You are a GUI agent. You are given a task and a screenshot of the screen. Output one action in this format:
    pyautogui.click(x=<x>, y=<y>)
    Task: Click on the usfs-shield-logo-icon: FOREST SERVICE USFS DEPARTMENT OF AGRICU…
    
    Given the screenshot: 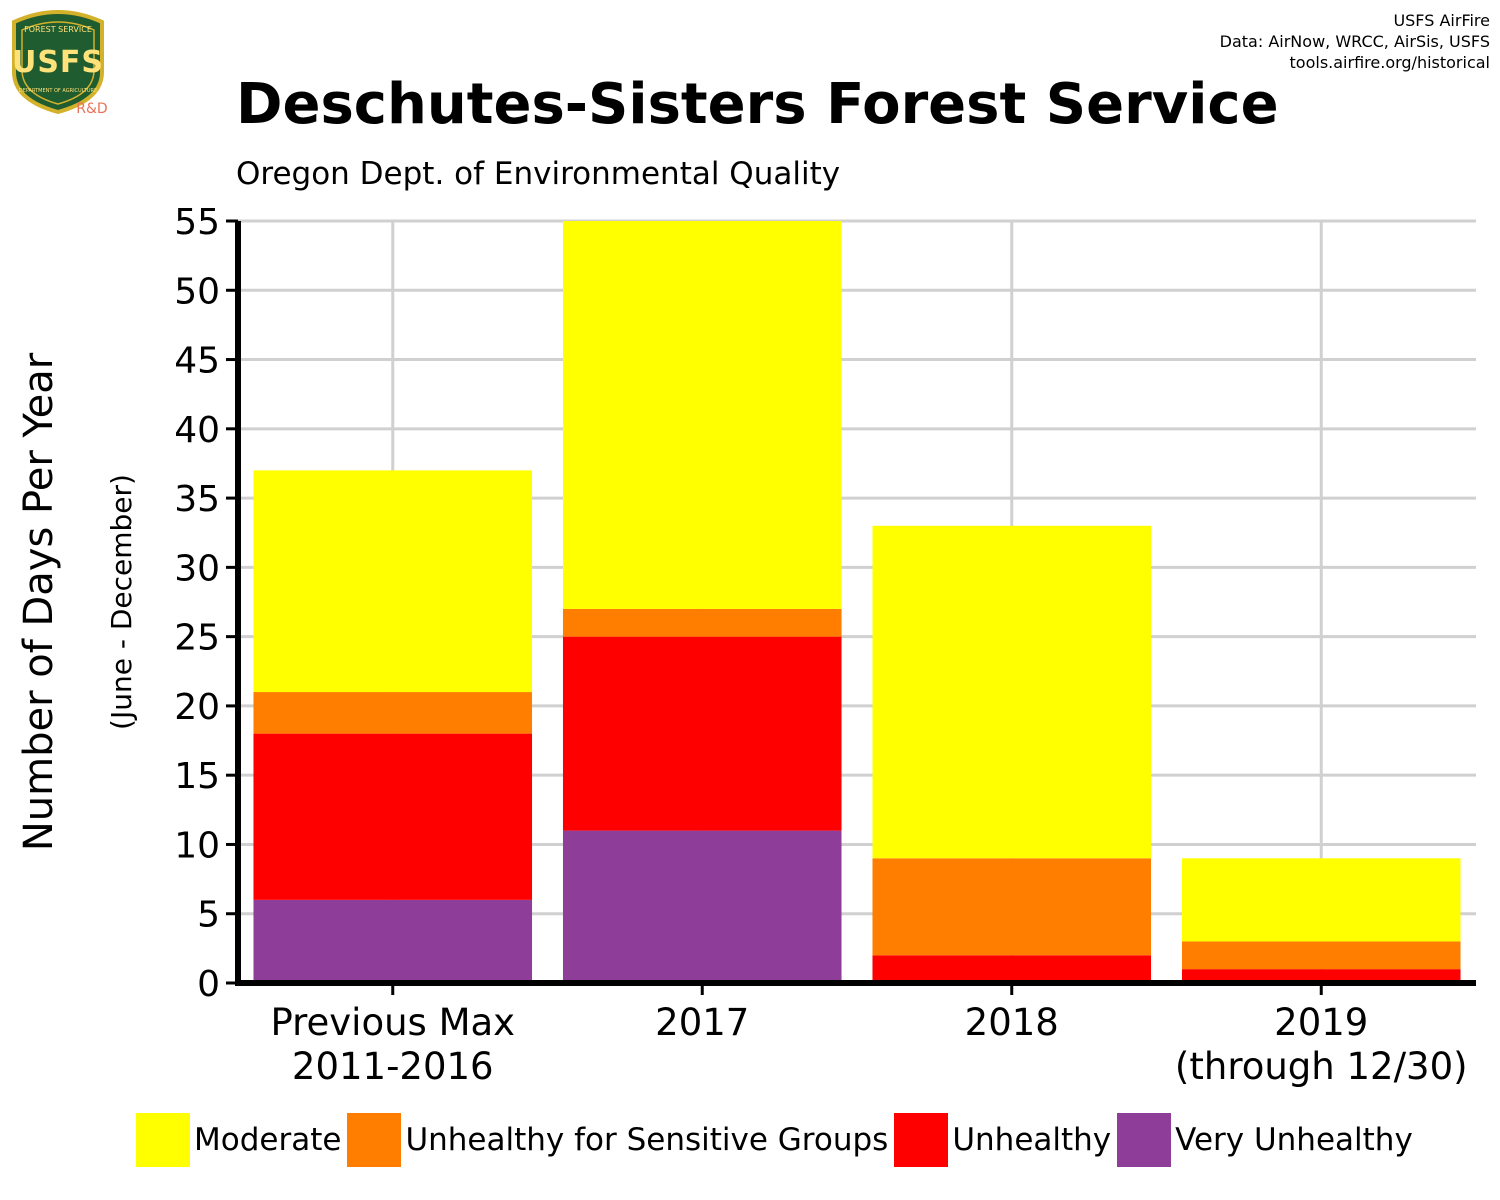 What is the action you would take?
    pyautogui.click(x=60, y=63)
    